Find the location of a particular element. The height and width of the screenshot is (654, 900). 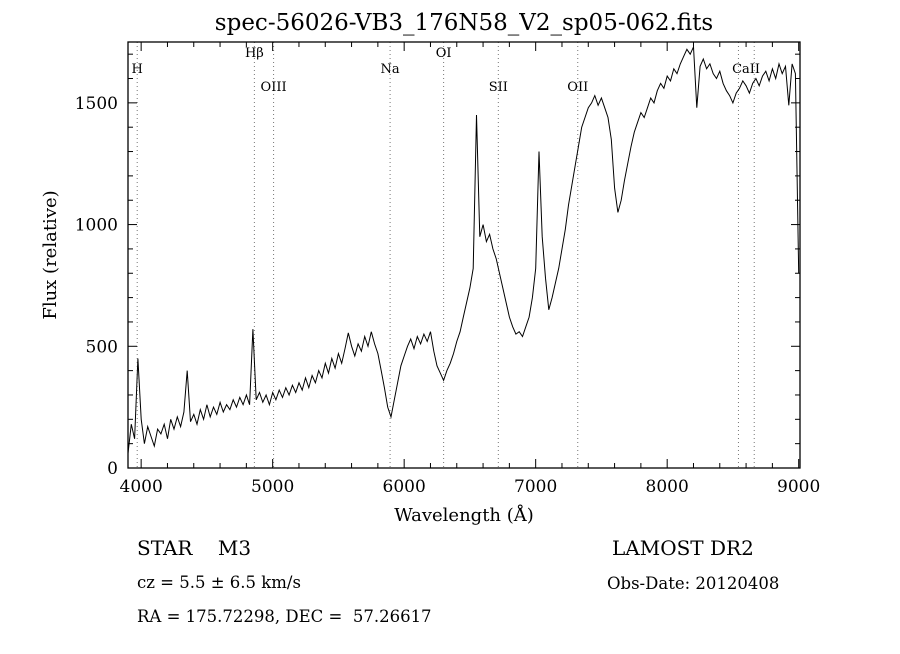

x-tick-label: 9000 is located at coordinates (798, 487).